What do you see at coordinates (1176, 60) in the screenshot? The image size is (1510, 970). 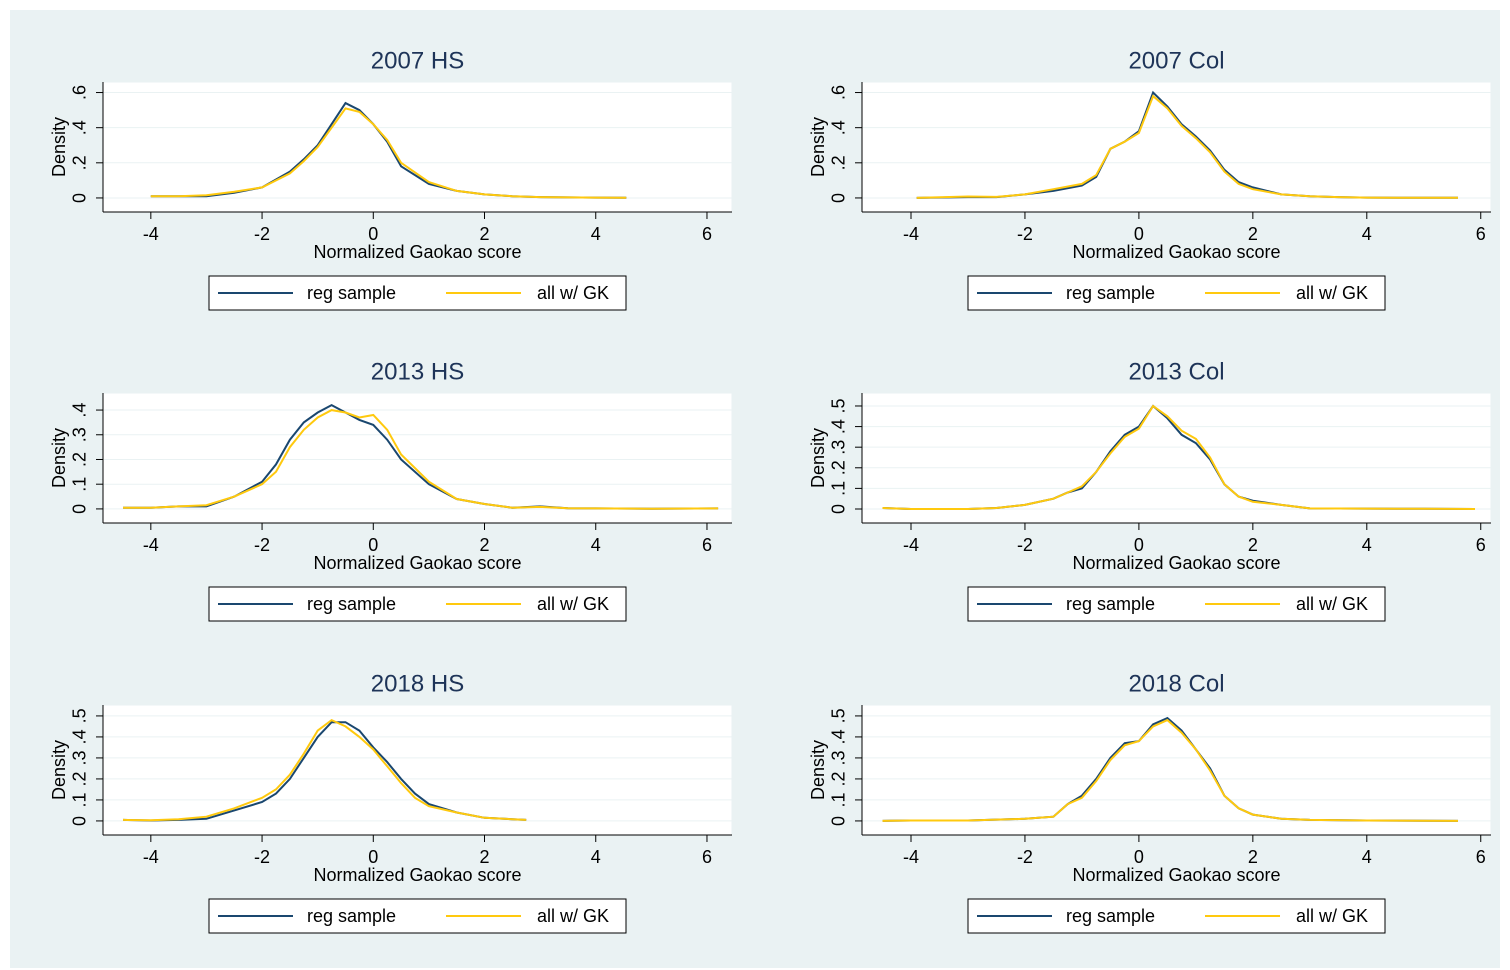 I see `chart-title: 2007 Col` at bounding box center [1176, 60].